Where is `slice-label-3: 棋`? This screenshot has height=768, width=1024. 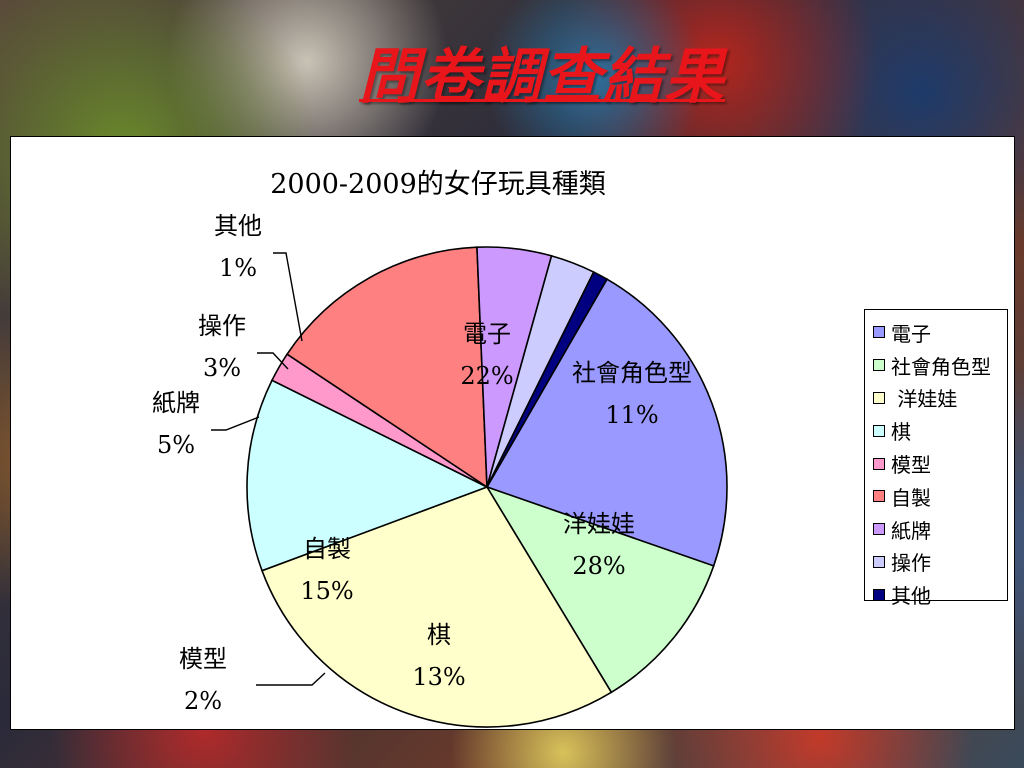
slice-label-3: 棋 is located at coordinates (439, 635).